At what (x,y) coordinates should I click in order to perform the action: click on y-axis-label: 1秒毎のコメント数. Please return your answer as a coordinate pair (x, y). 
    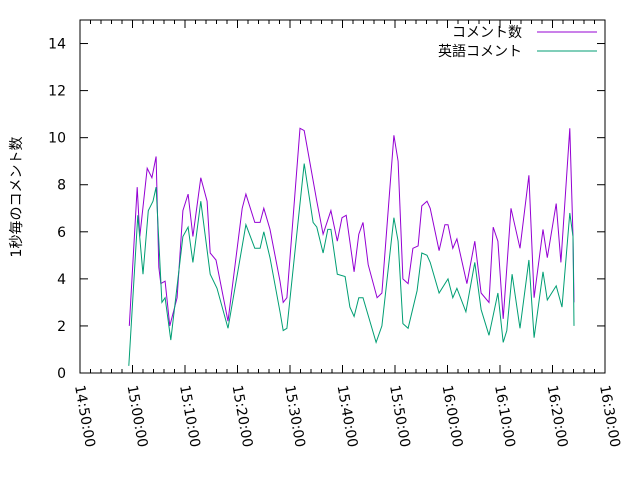
    Looking at the image, I should click on (17, 197).